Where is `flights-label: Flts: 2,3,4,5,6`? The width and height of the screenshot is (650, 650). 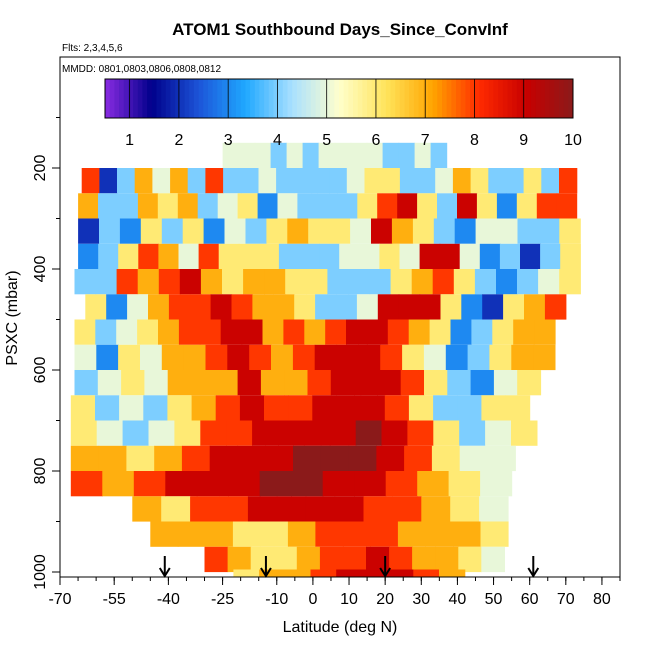 flights-label: Flts: 2,3,4,5,6 is located at coordinates (92, 48).